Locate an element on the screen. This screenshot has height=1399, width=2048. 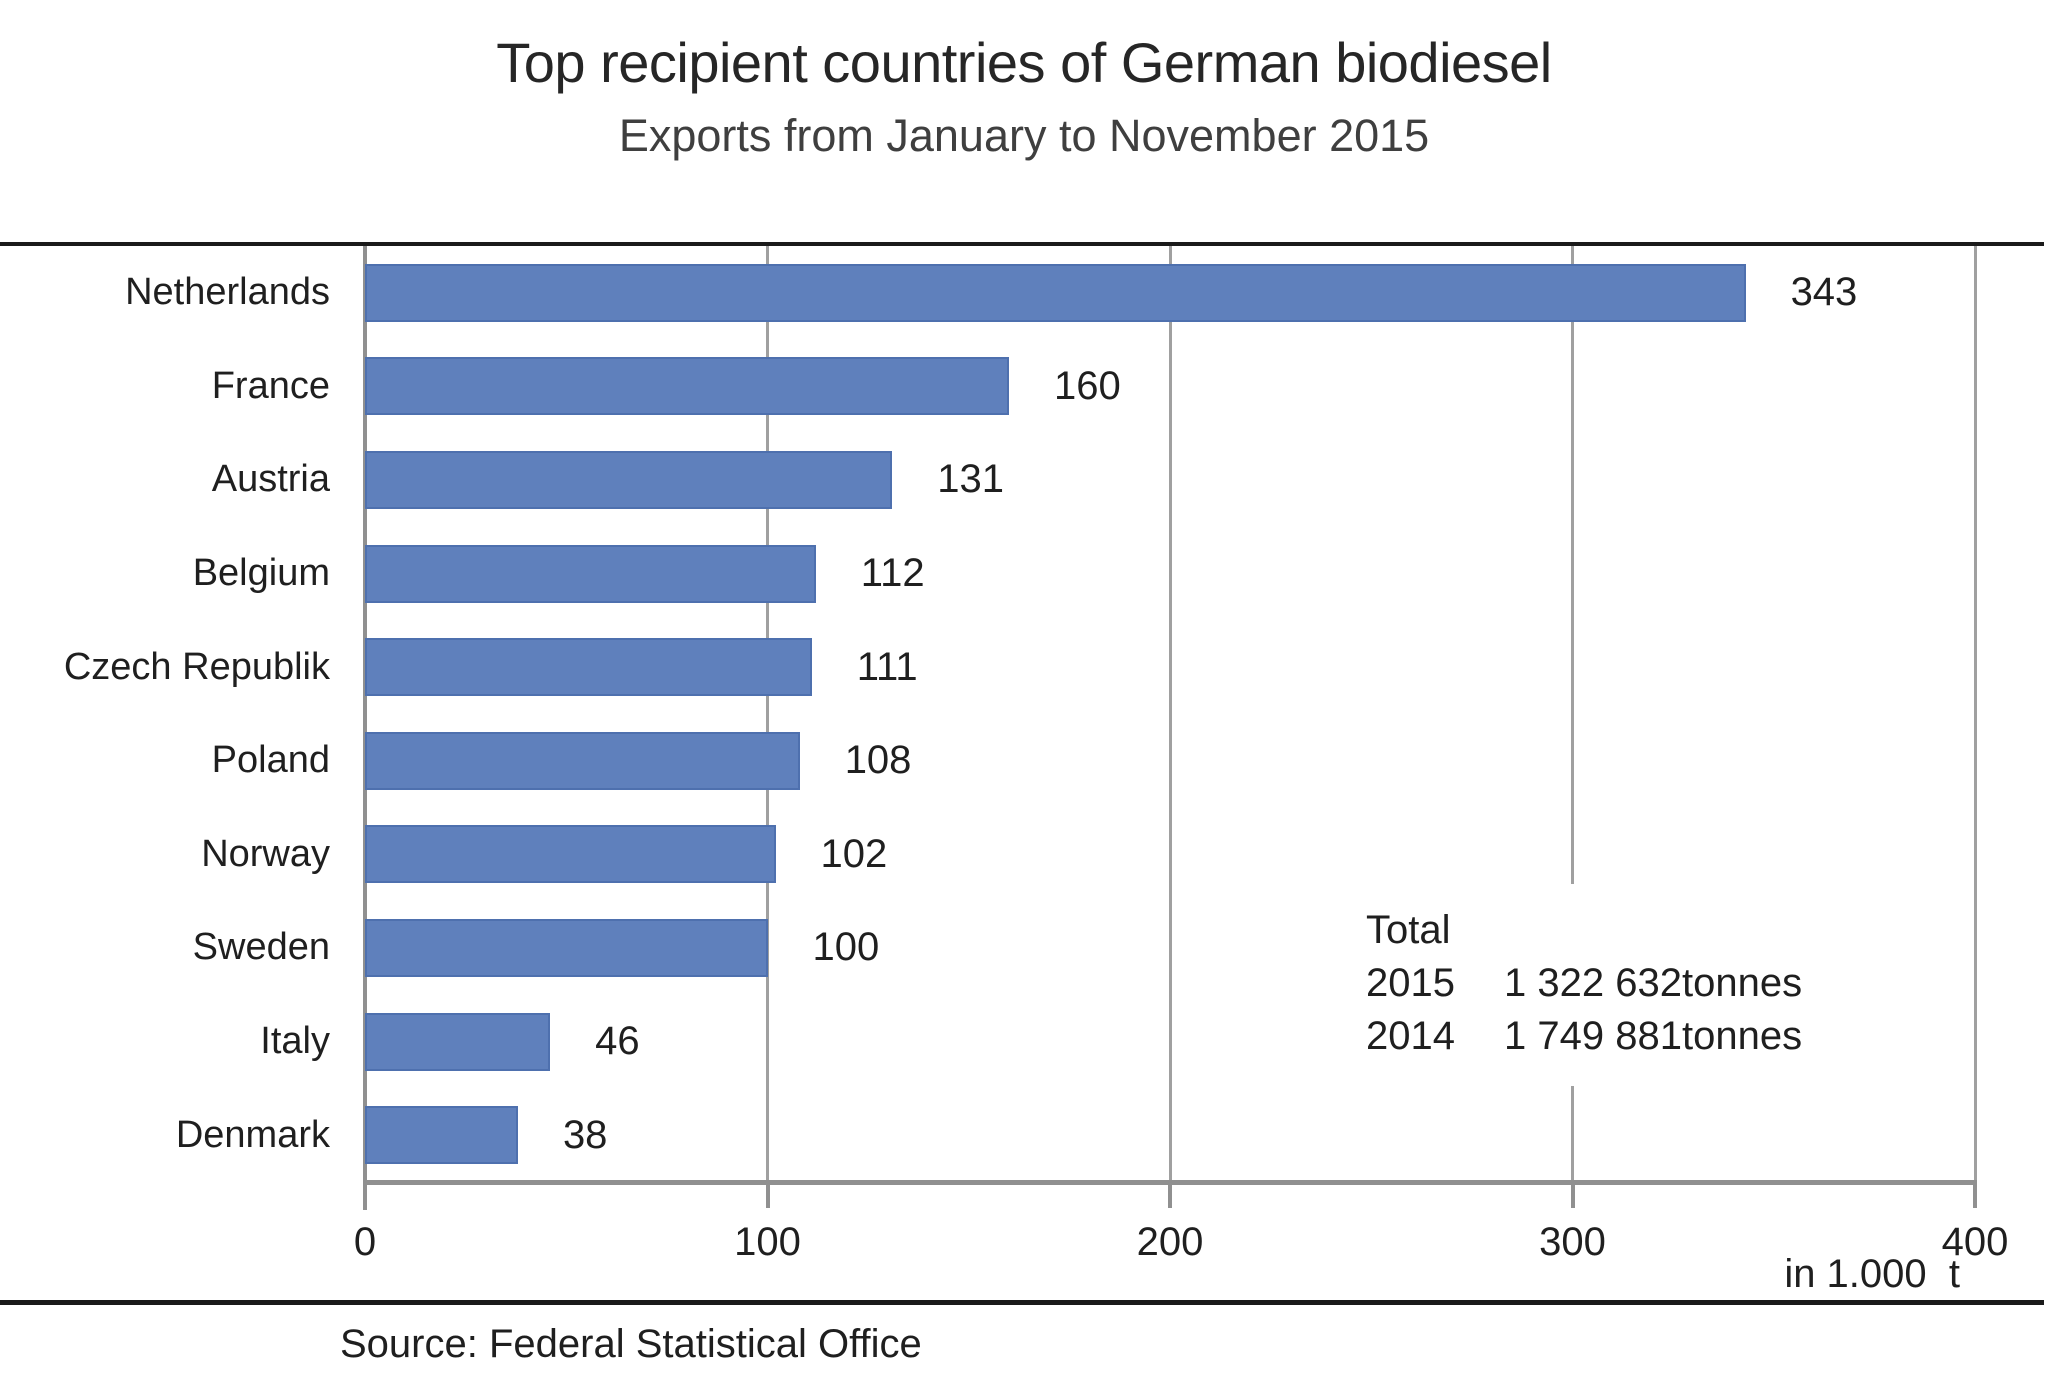
tick-label-0: 0 is located at coordinates (365, 1242).